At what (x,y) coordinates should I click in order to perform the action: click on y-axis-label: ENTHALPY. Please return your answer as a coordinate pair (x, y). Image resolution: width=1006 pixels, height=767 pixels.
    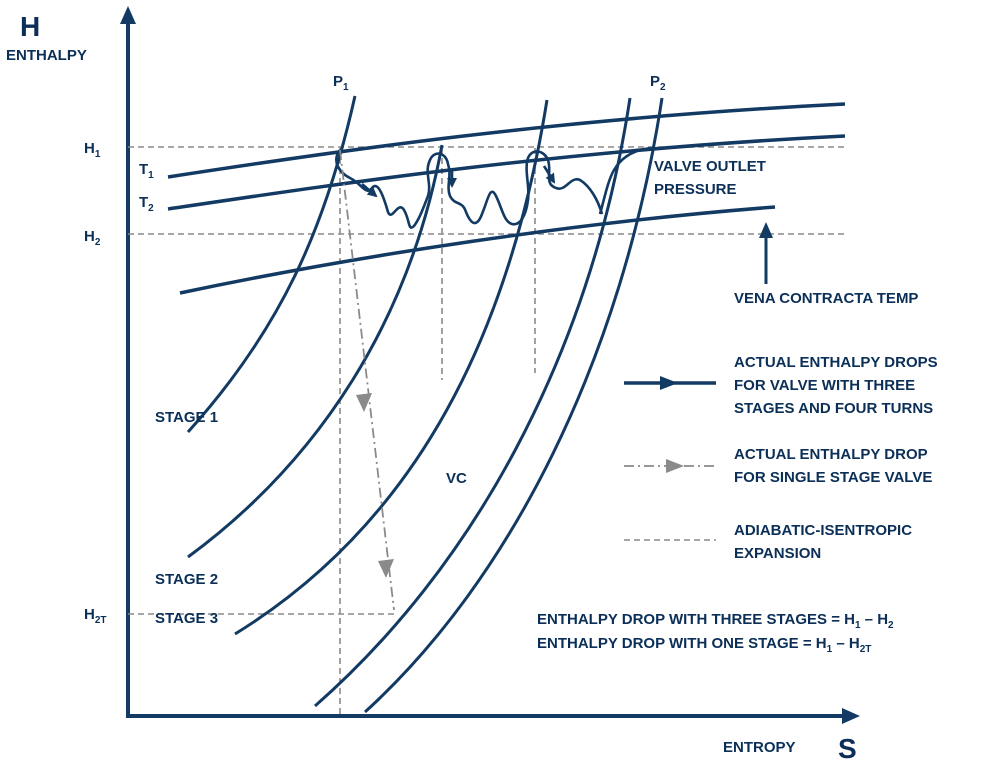
    Looking at the image, I should click on (46, 55).